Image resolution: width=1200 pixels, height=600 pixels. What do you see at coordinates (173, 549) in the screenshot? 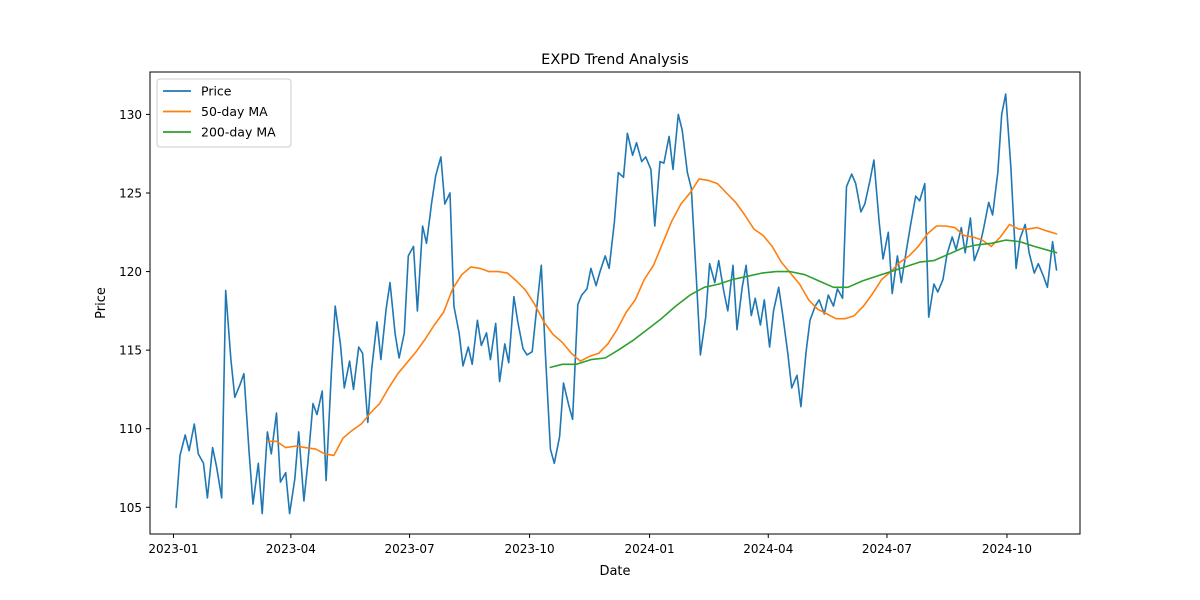
I see `x-tick-label: 2023-01` at bounding box center [173, 549].